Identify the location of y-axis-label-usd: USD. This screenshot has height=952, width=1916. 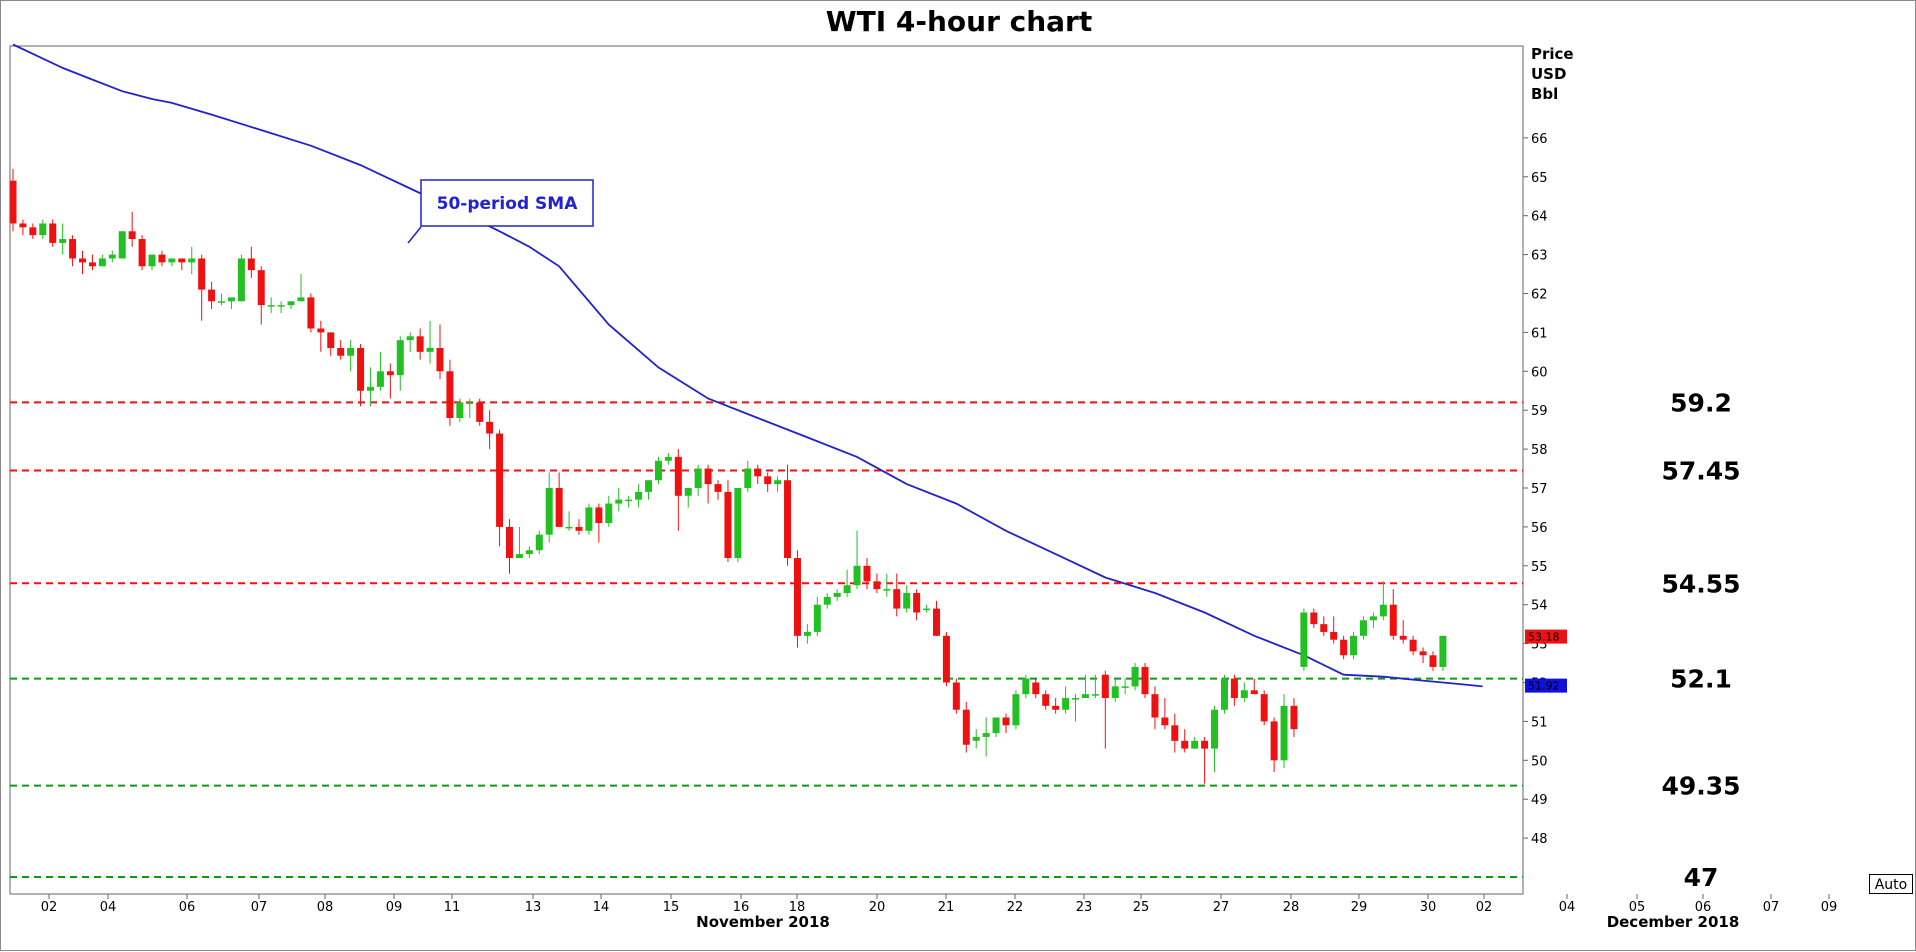
(1548, 74).